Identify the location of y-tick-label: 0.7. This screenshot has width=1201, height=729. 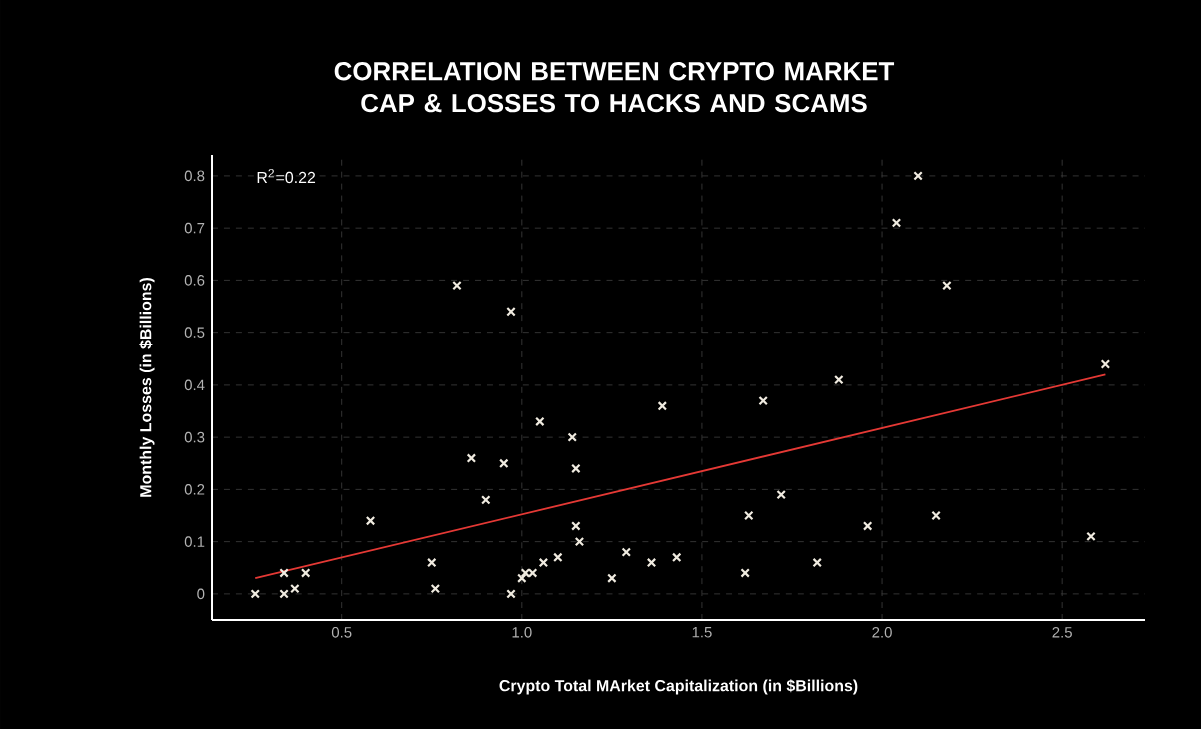
(194, 228).